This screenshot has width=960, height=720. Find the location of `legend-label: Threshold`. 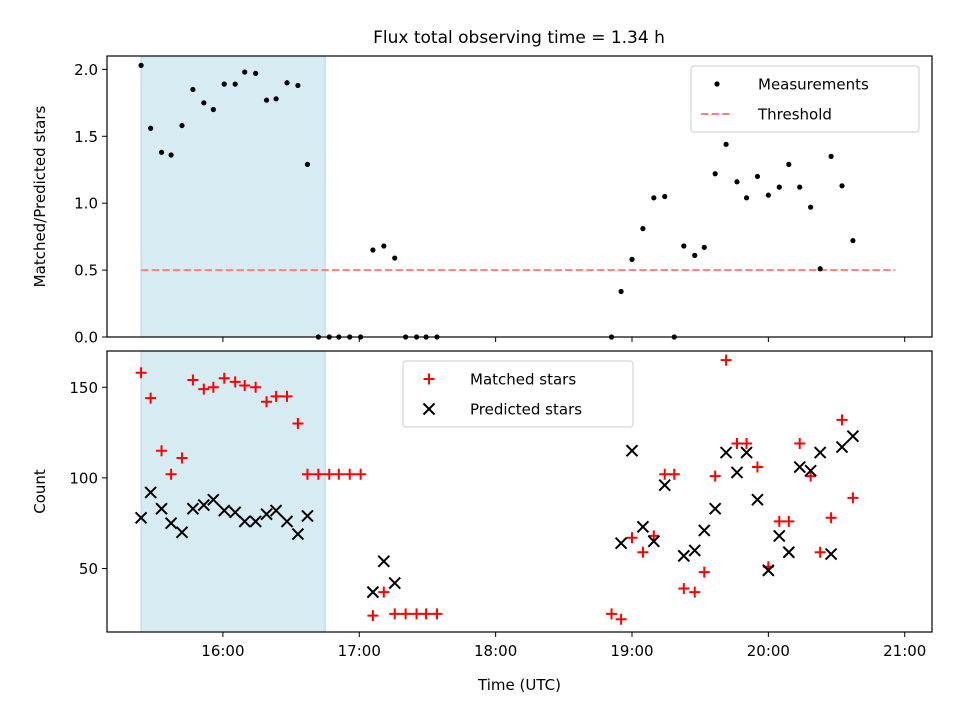

legend-label: Threshold is located at coordinates (794, 115).